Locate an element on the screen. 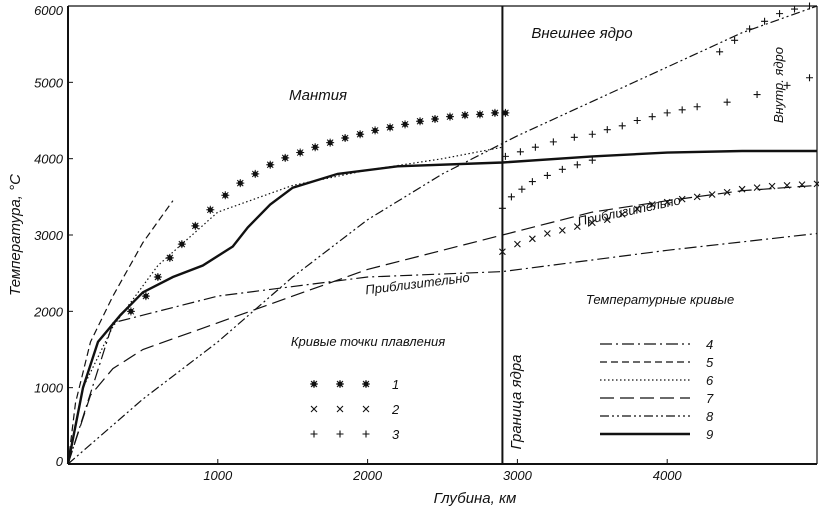 The width and height of the screenshot is (819, 511). y-tick-label: 1000 is located at coordinates (49, 388).